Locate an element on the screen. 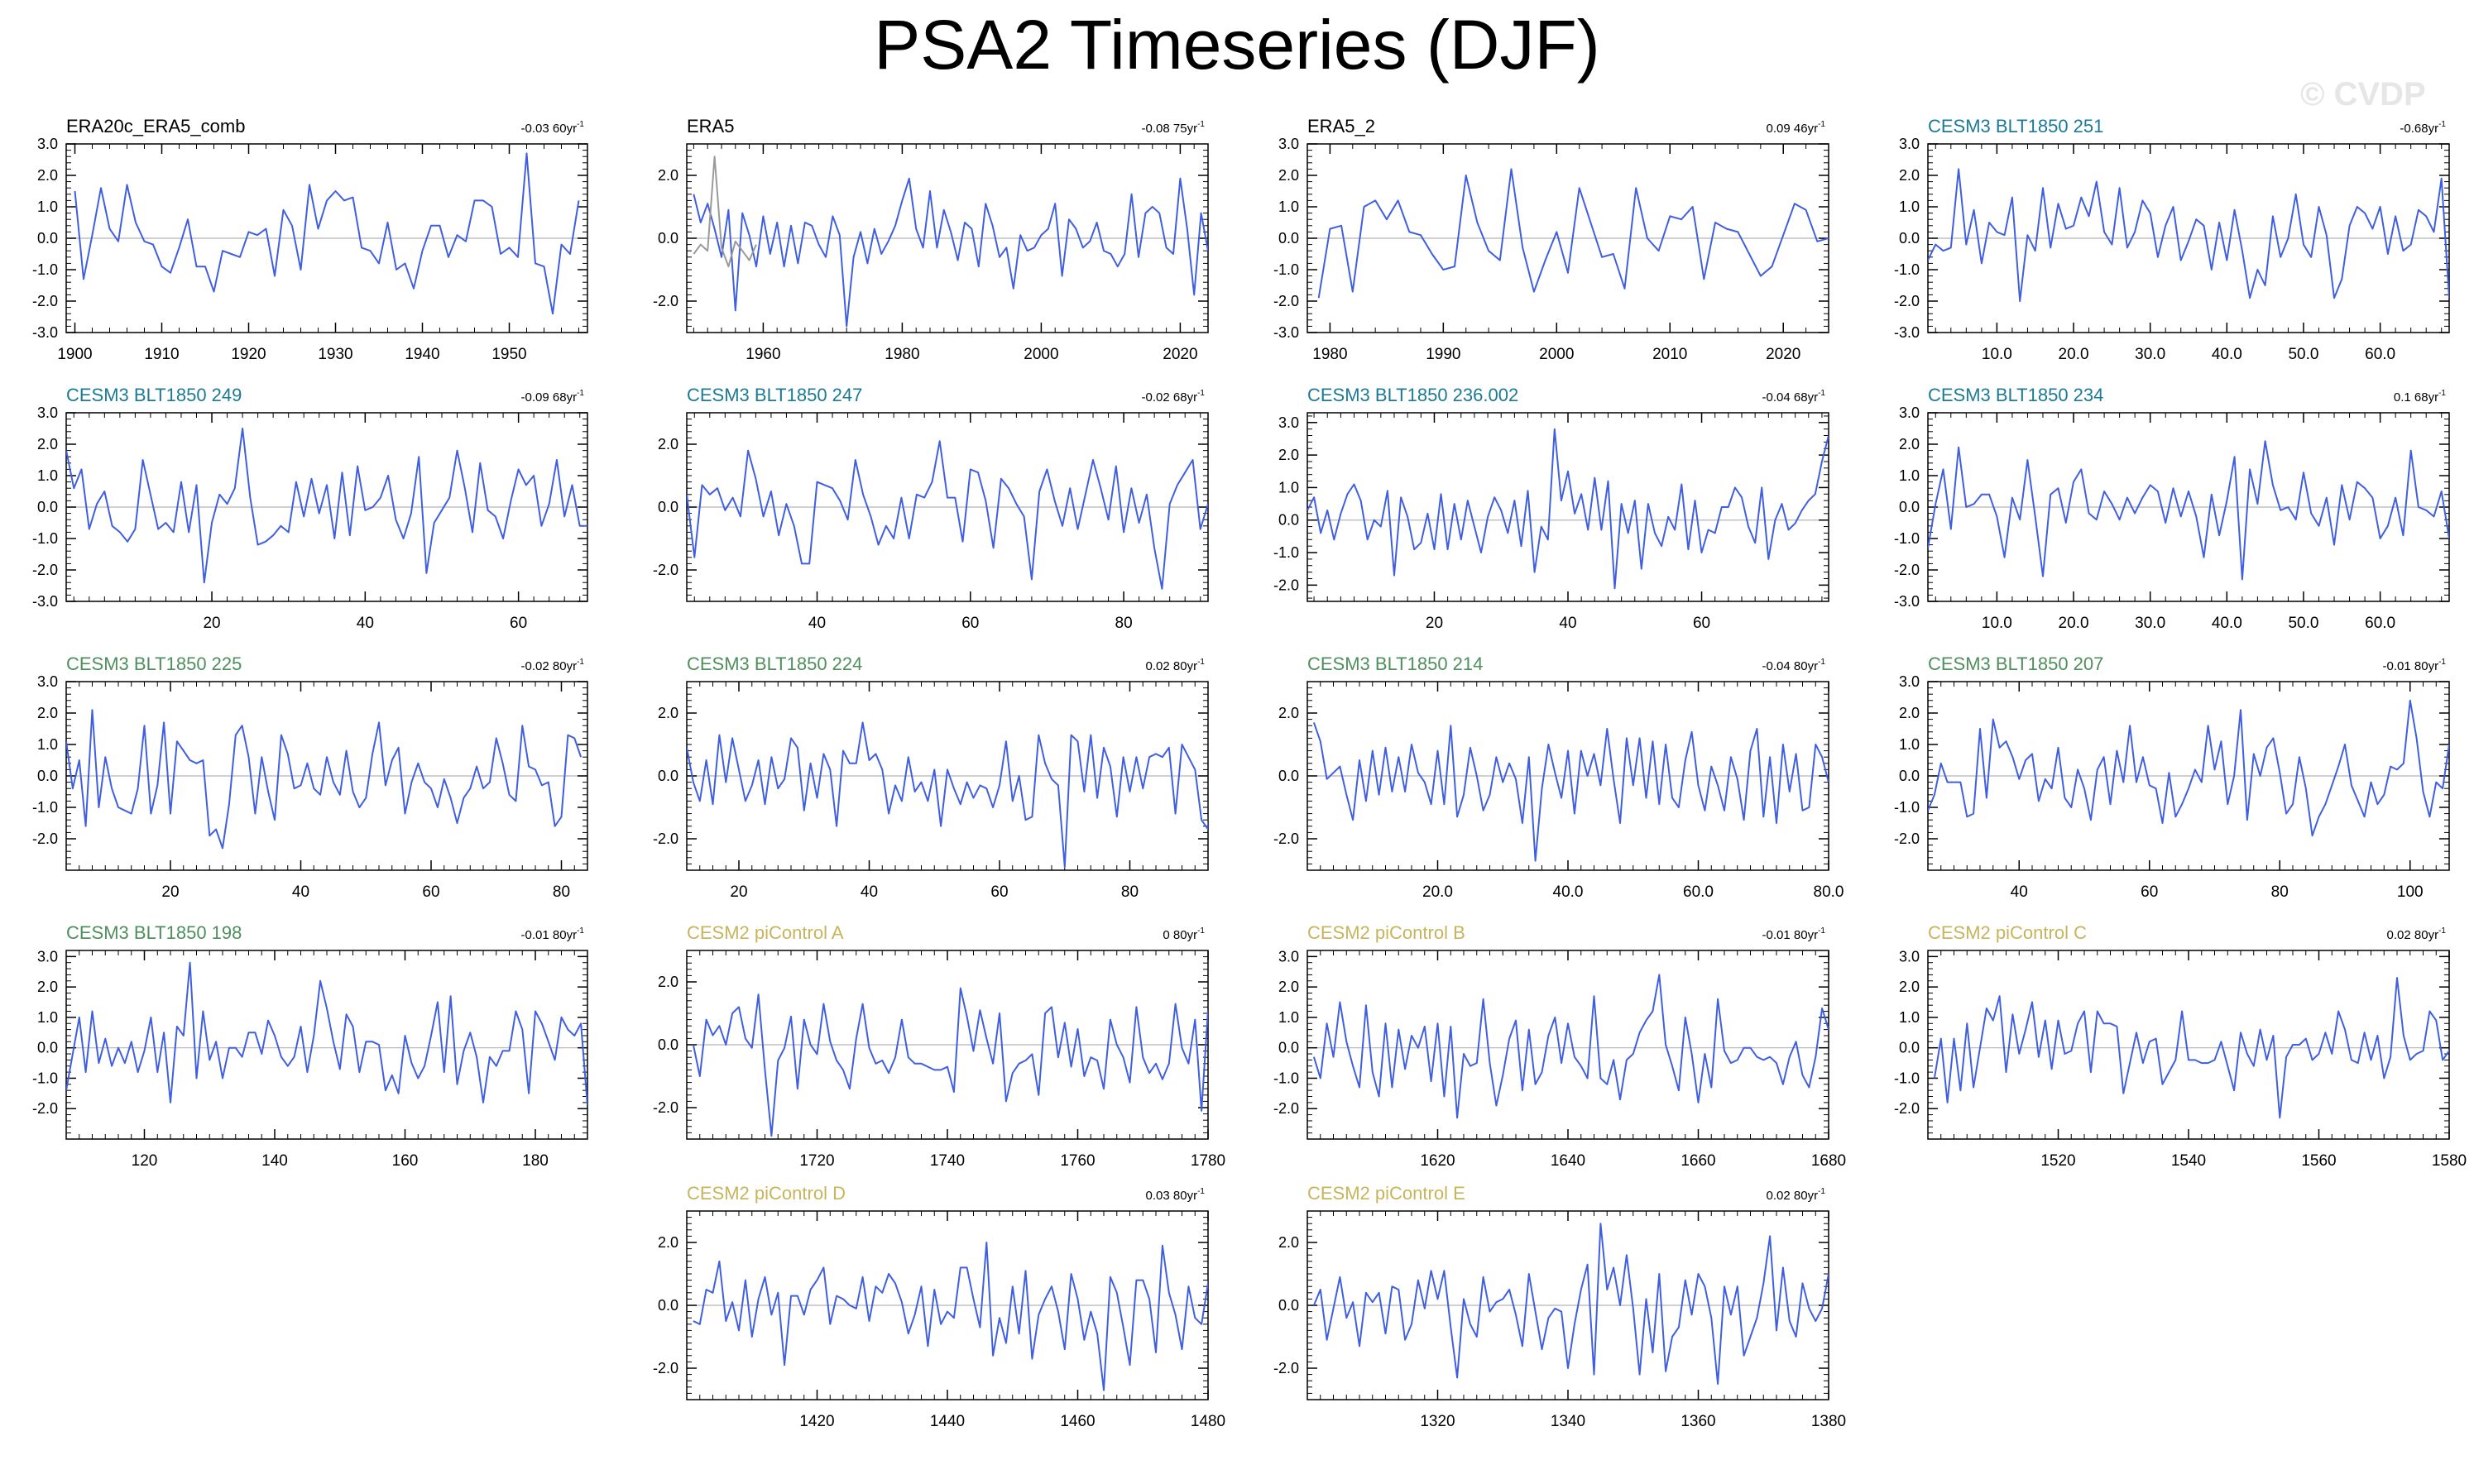  x-tick-label: 80 is located at coordinates (1124, 623).